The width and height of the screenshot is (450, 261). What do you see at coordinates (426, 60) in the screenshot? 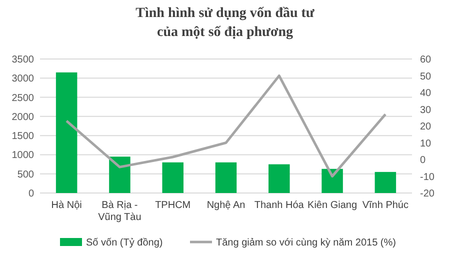
I see `y2-tick-label: 60` at bounding box center [426, 60].